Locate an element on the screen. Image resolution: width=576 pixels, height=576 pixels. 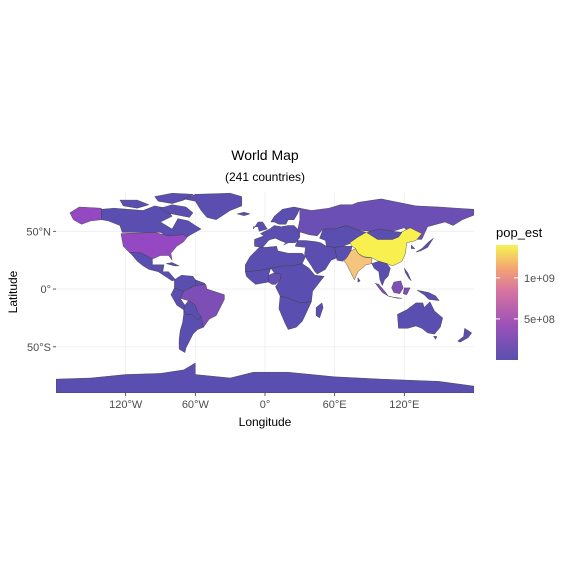
country-uk-ireland is located at coordinates (260, 226).